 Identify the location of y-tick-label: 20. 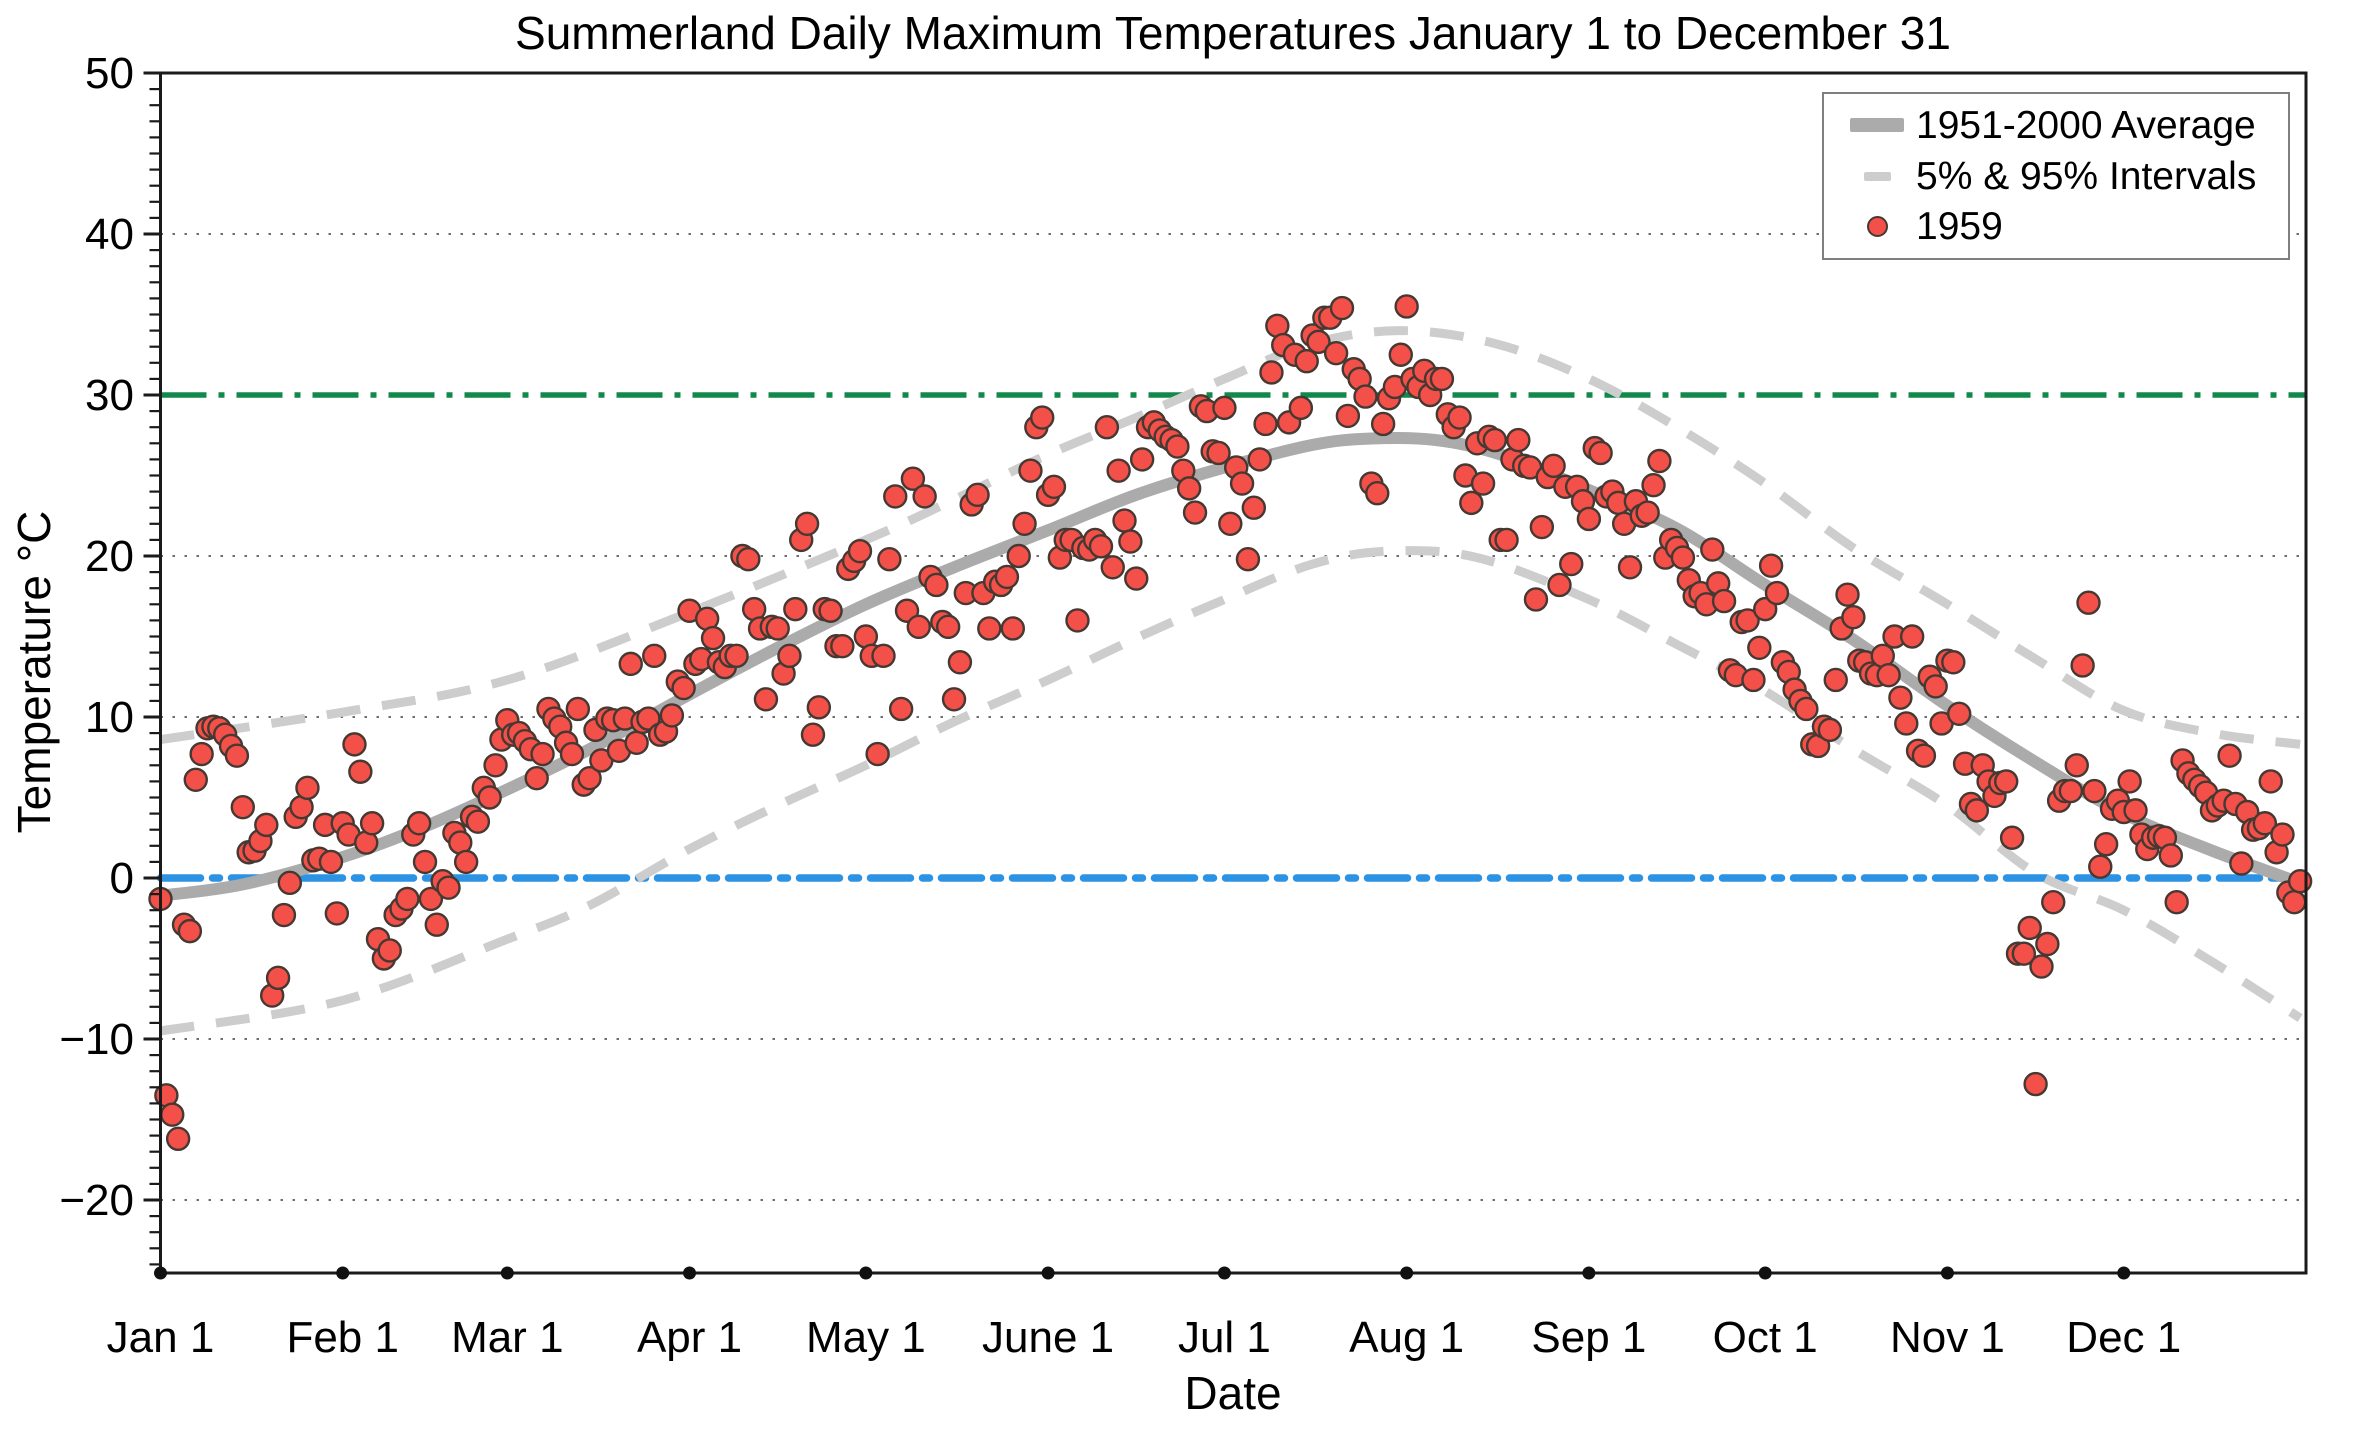
(109, 556).